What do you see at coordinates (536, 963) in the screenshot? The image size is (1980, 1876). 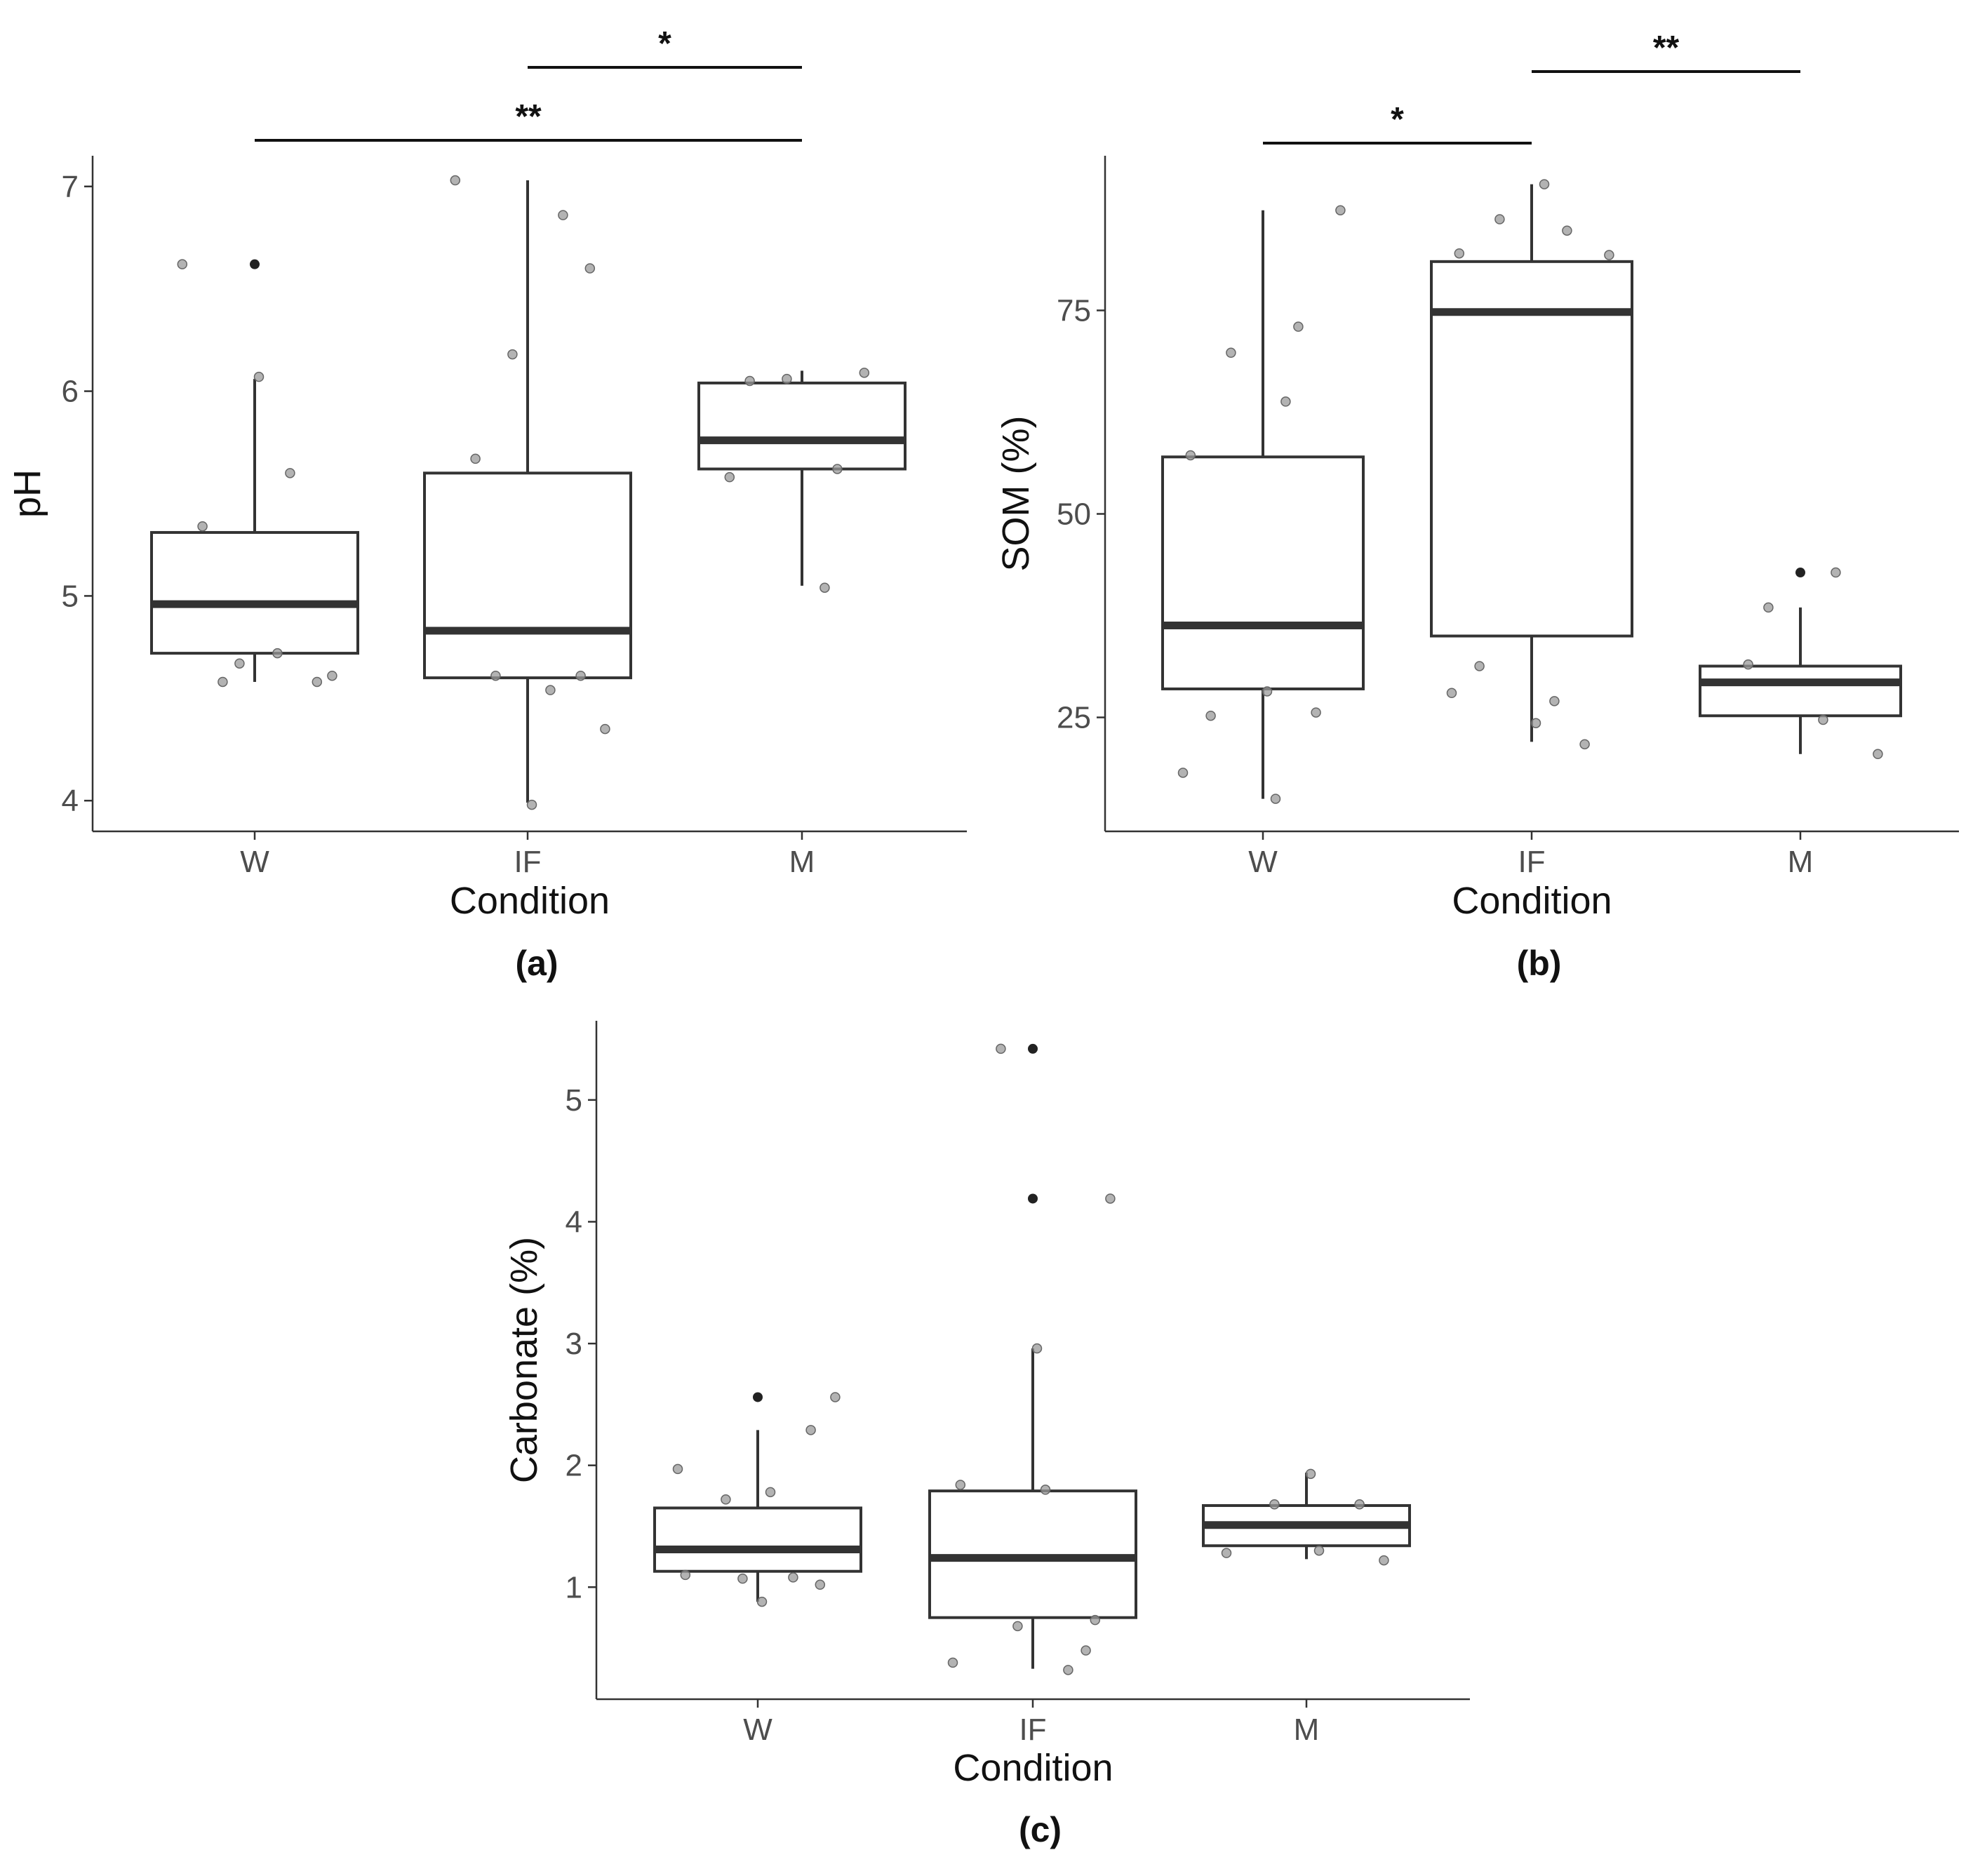 I see `panel-label: (a)` at bounding box center [536, 963].